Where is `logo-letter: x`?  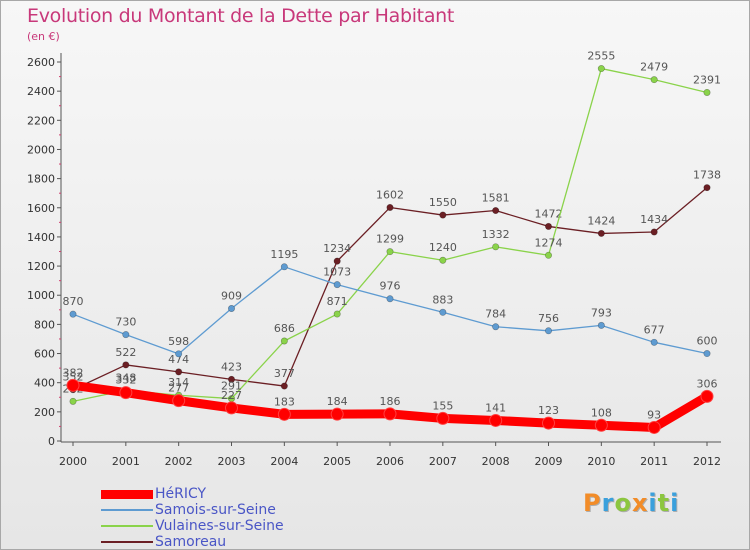
logo-letter: x is located at coordinates (640, 503).